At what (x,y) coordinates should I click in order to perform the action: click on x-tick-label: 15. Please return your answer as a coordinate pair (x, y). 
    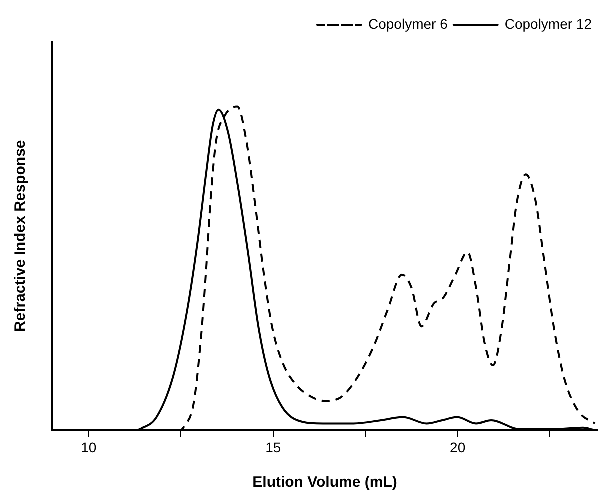
    Looking at the image, I should click on (274, 447).